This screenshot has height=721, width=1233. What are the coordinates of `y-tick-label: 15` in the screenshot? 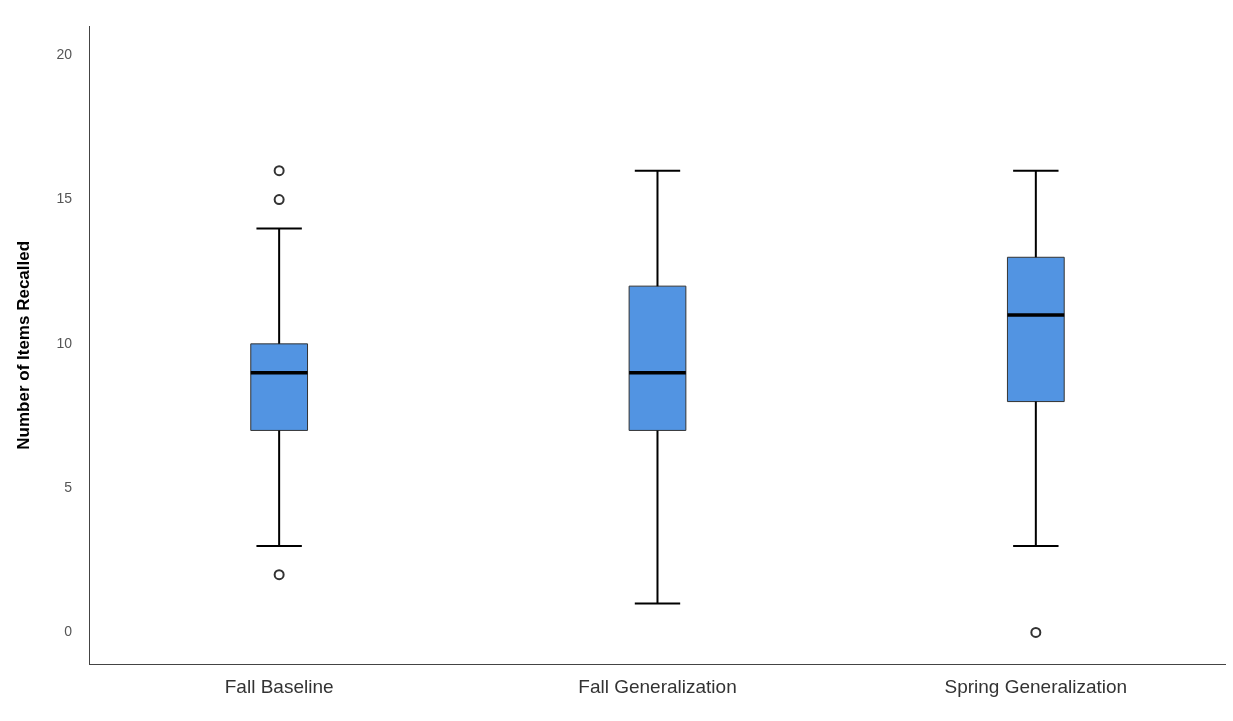 It's located at (64, 198).